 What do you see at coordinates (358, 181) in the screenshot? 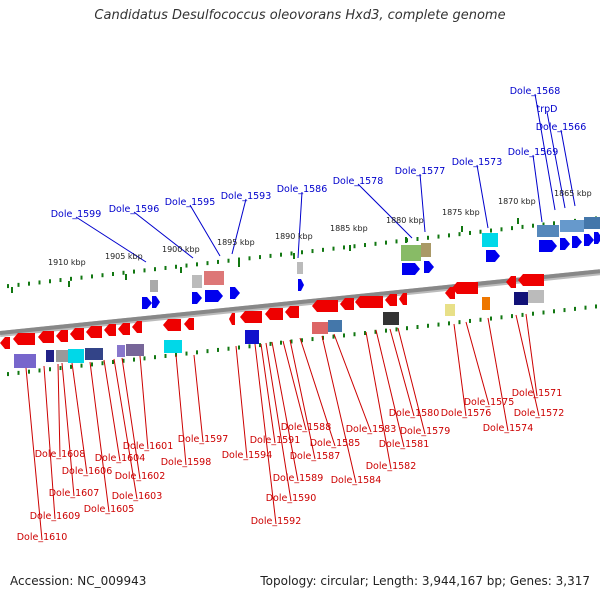
I see `gene-label: Dole_1578` at bounding box center [358, 181].